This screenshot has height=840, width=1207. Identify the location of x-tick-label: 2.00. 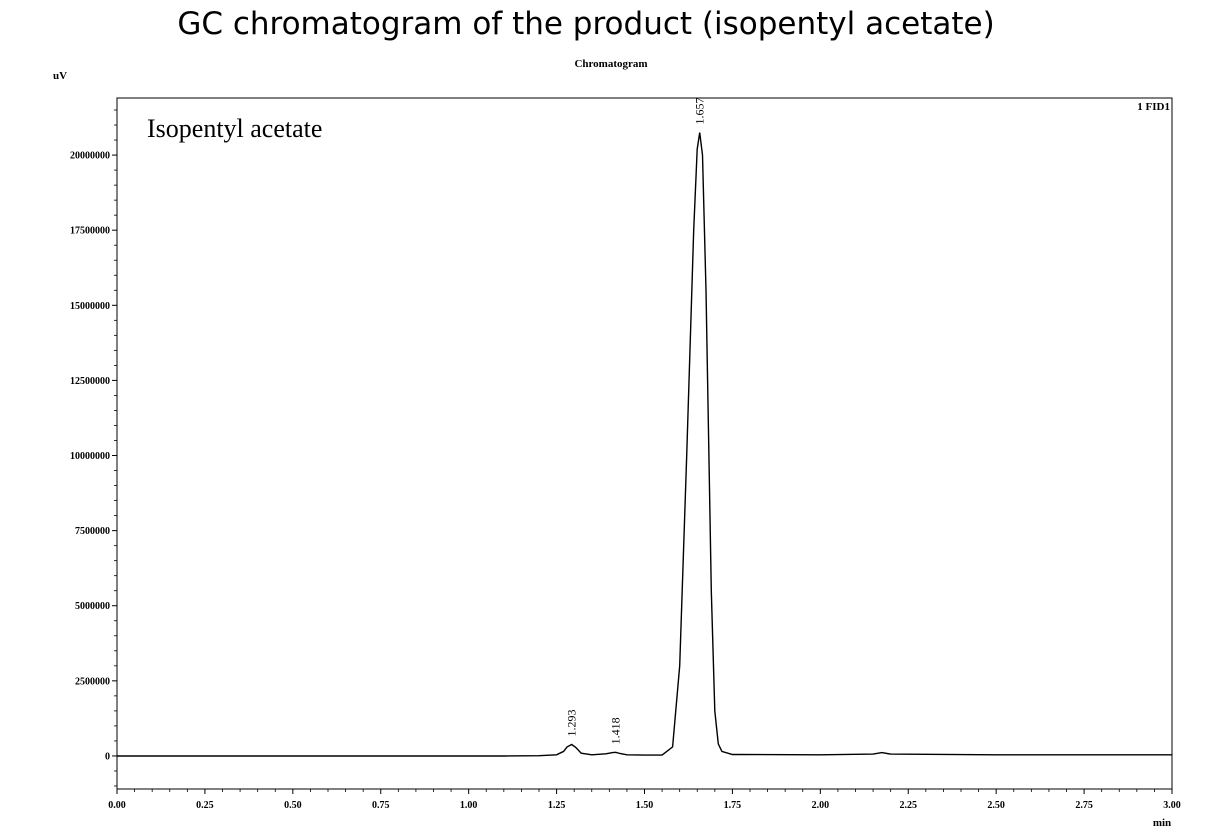
(821, 805).